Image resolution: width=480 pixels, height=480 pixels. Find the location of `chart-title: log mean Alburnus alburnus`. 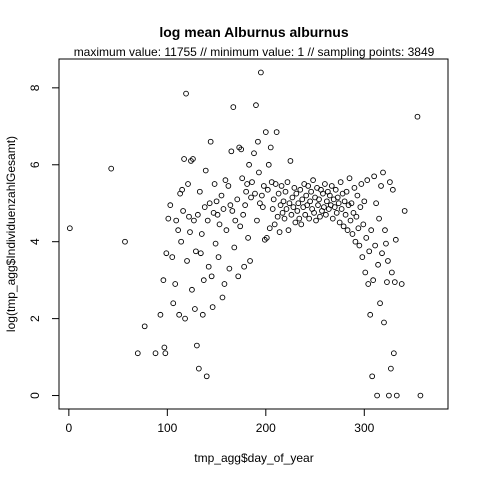

chart-title: log mean Alburnus alburnus is located at coordinates (253, 32).